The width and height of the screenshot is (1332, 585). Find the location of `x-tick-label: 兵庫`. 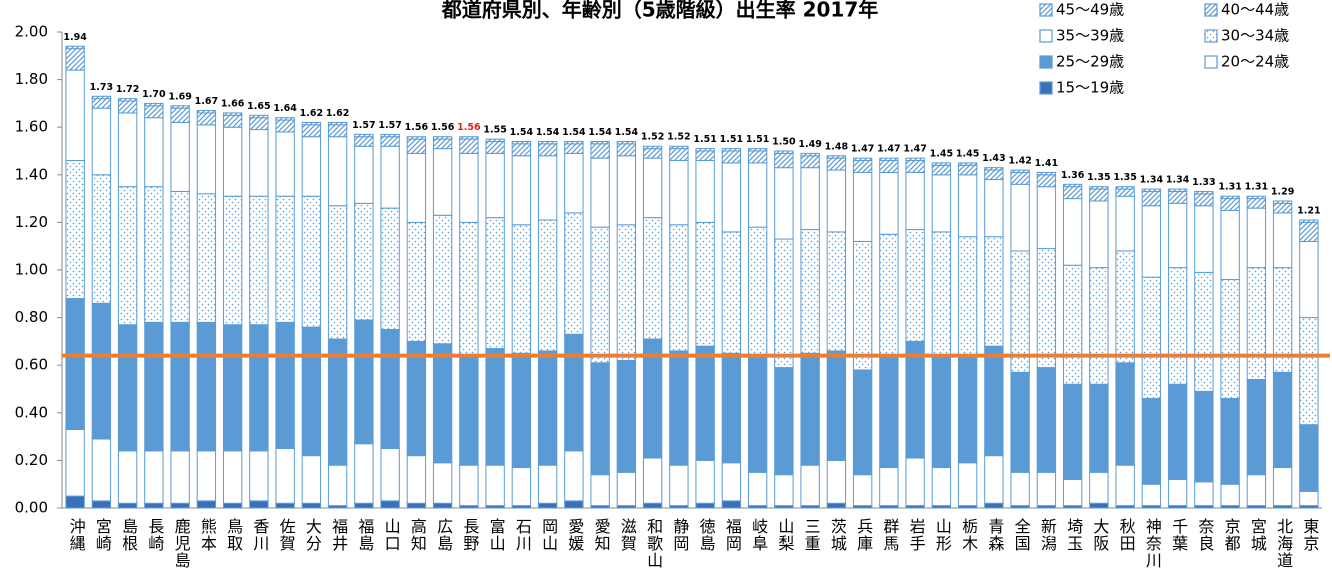

x-tick-label: 兵庫 is located at coordinates (863, 535).